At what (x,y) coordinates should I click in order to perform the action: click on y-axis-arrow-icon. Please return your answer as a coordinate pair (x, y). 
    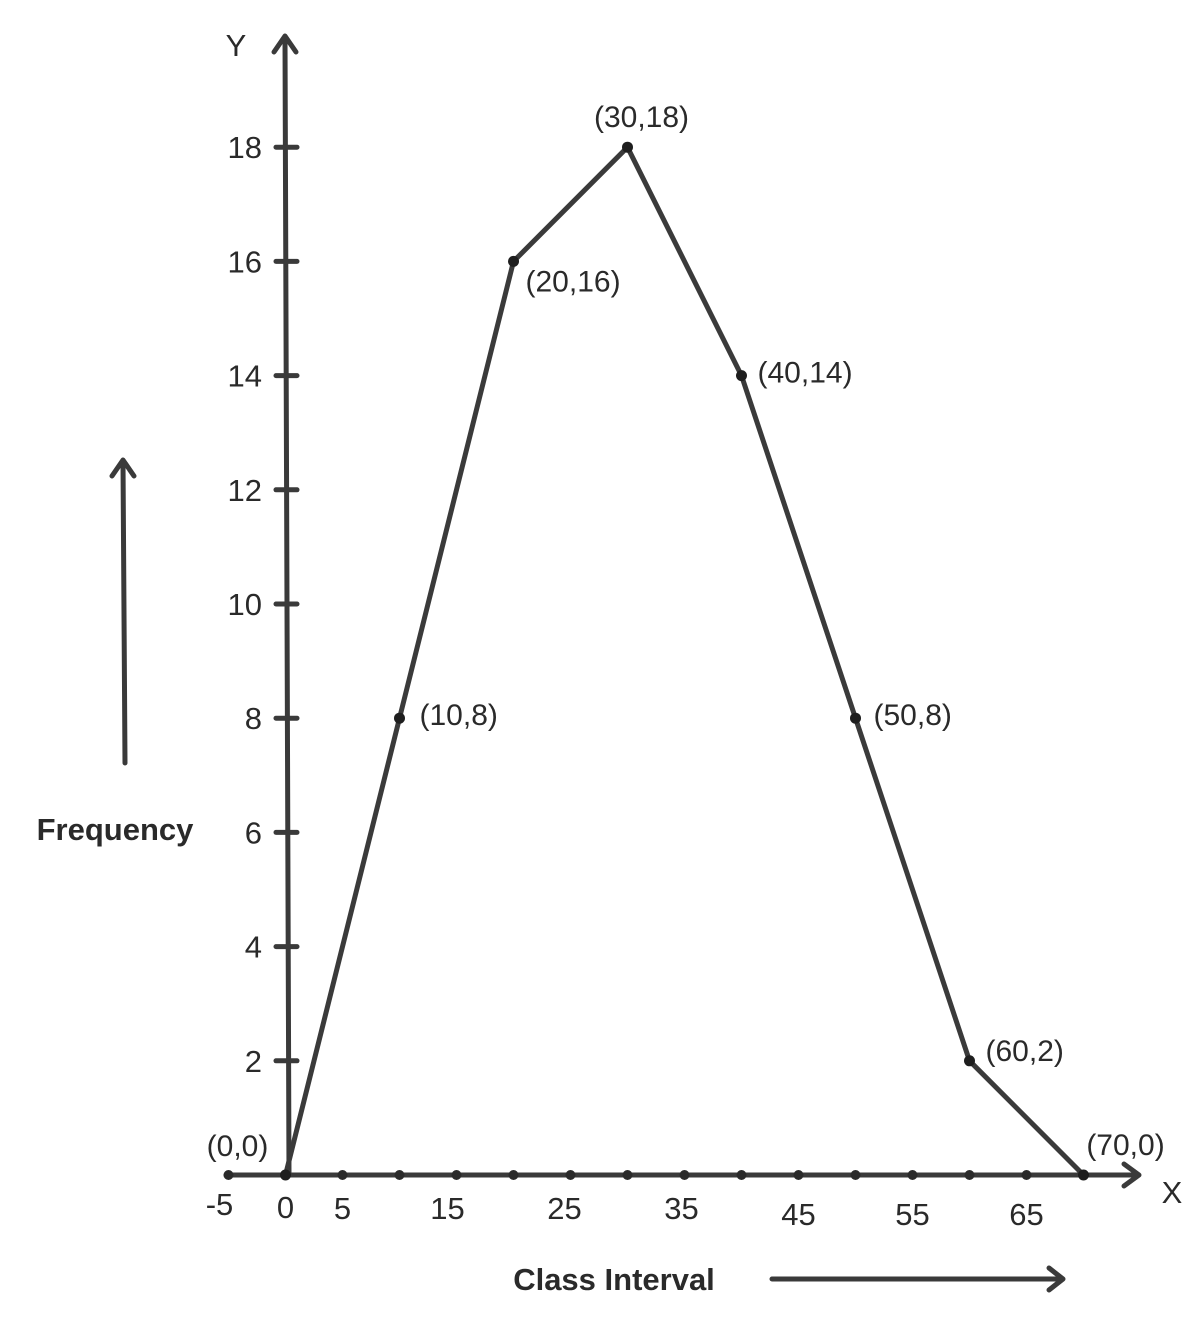
    Looking at the image, I should click on (285, 44).